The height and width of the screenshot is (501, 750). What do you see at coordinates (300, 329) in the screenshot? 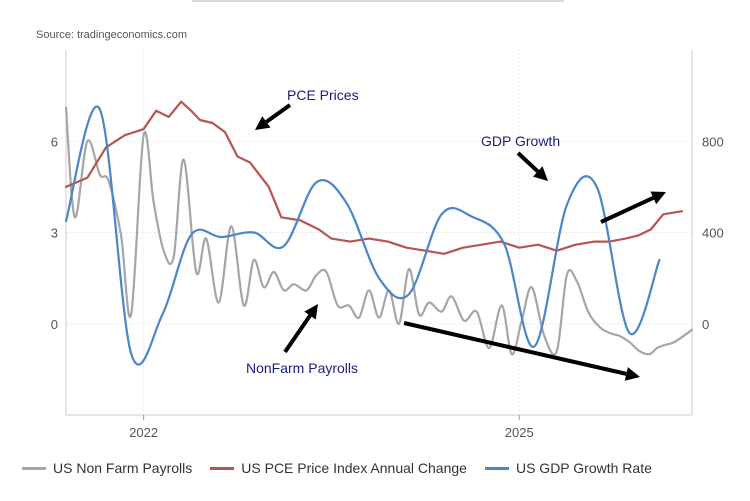
I see `arrow-nfp` at bounding box center [300, 329].